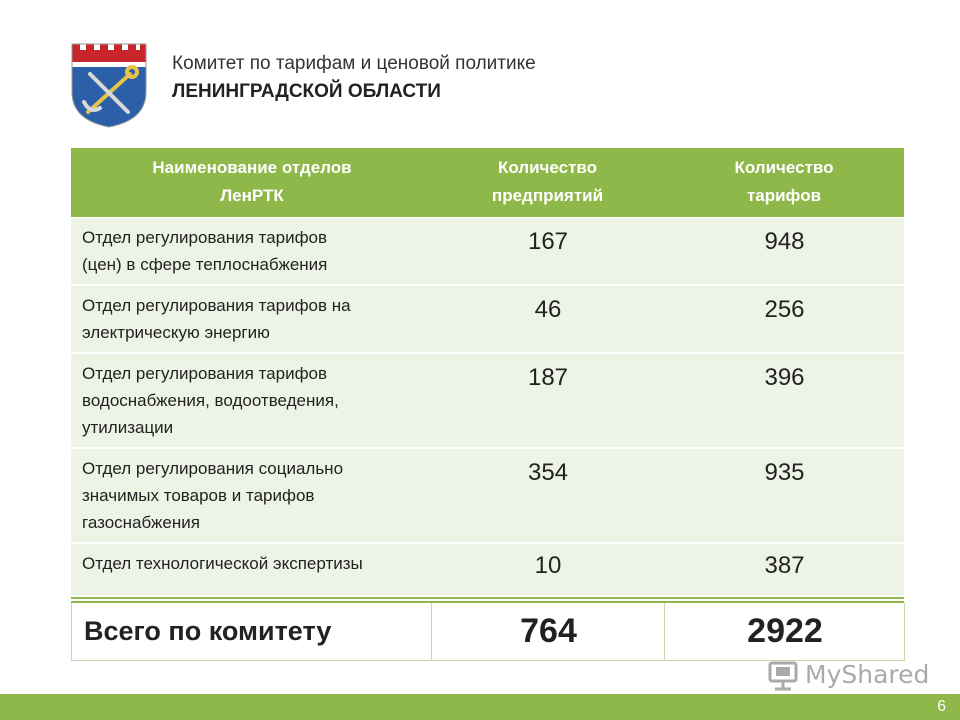 The height and width of the screenshot is (720, 960). What do you see at coordinates (547, 400) in the screenshot?
I see `enterprises-count: 187` at bounding box center [547, 400].